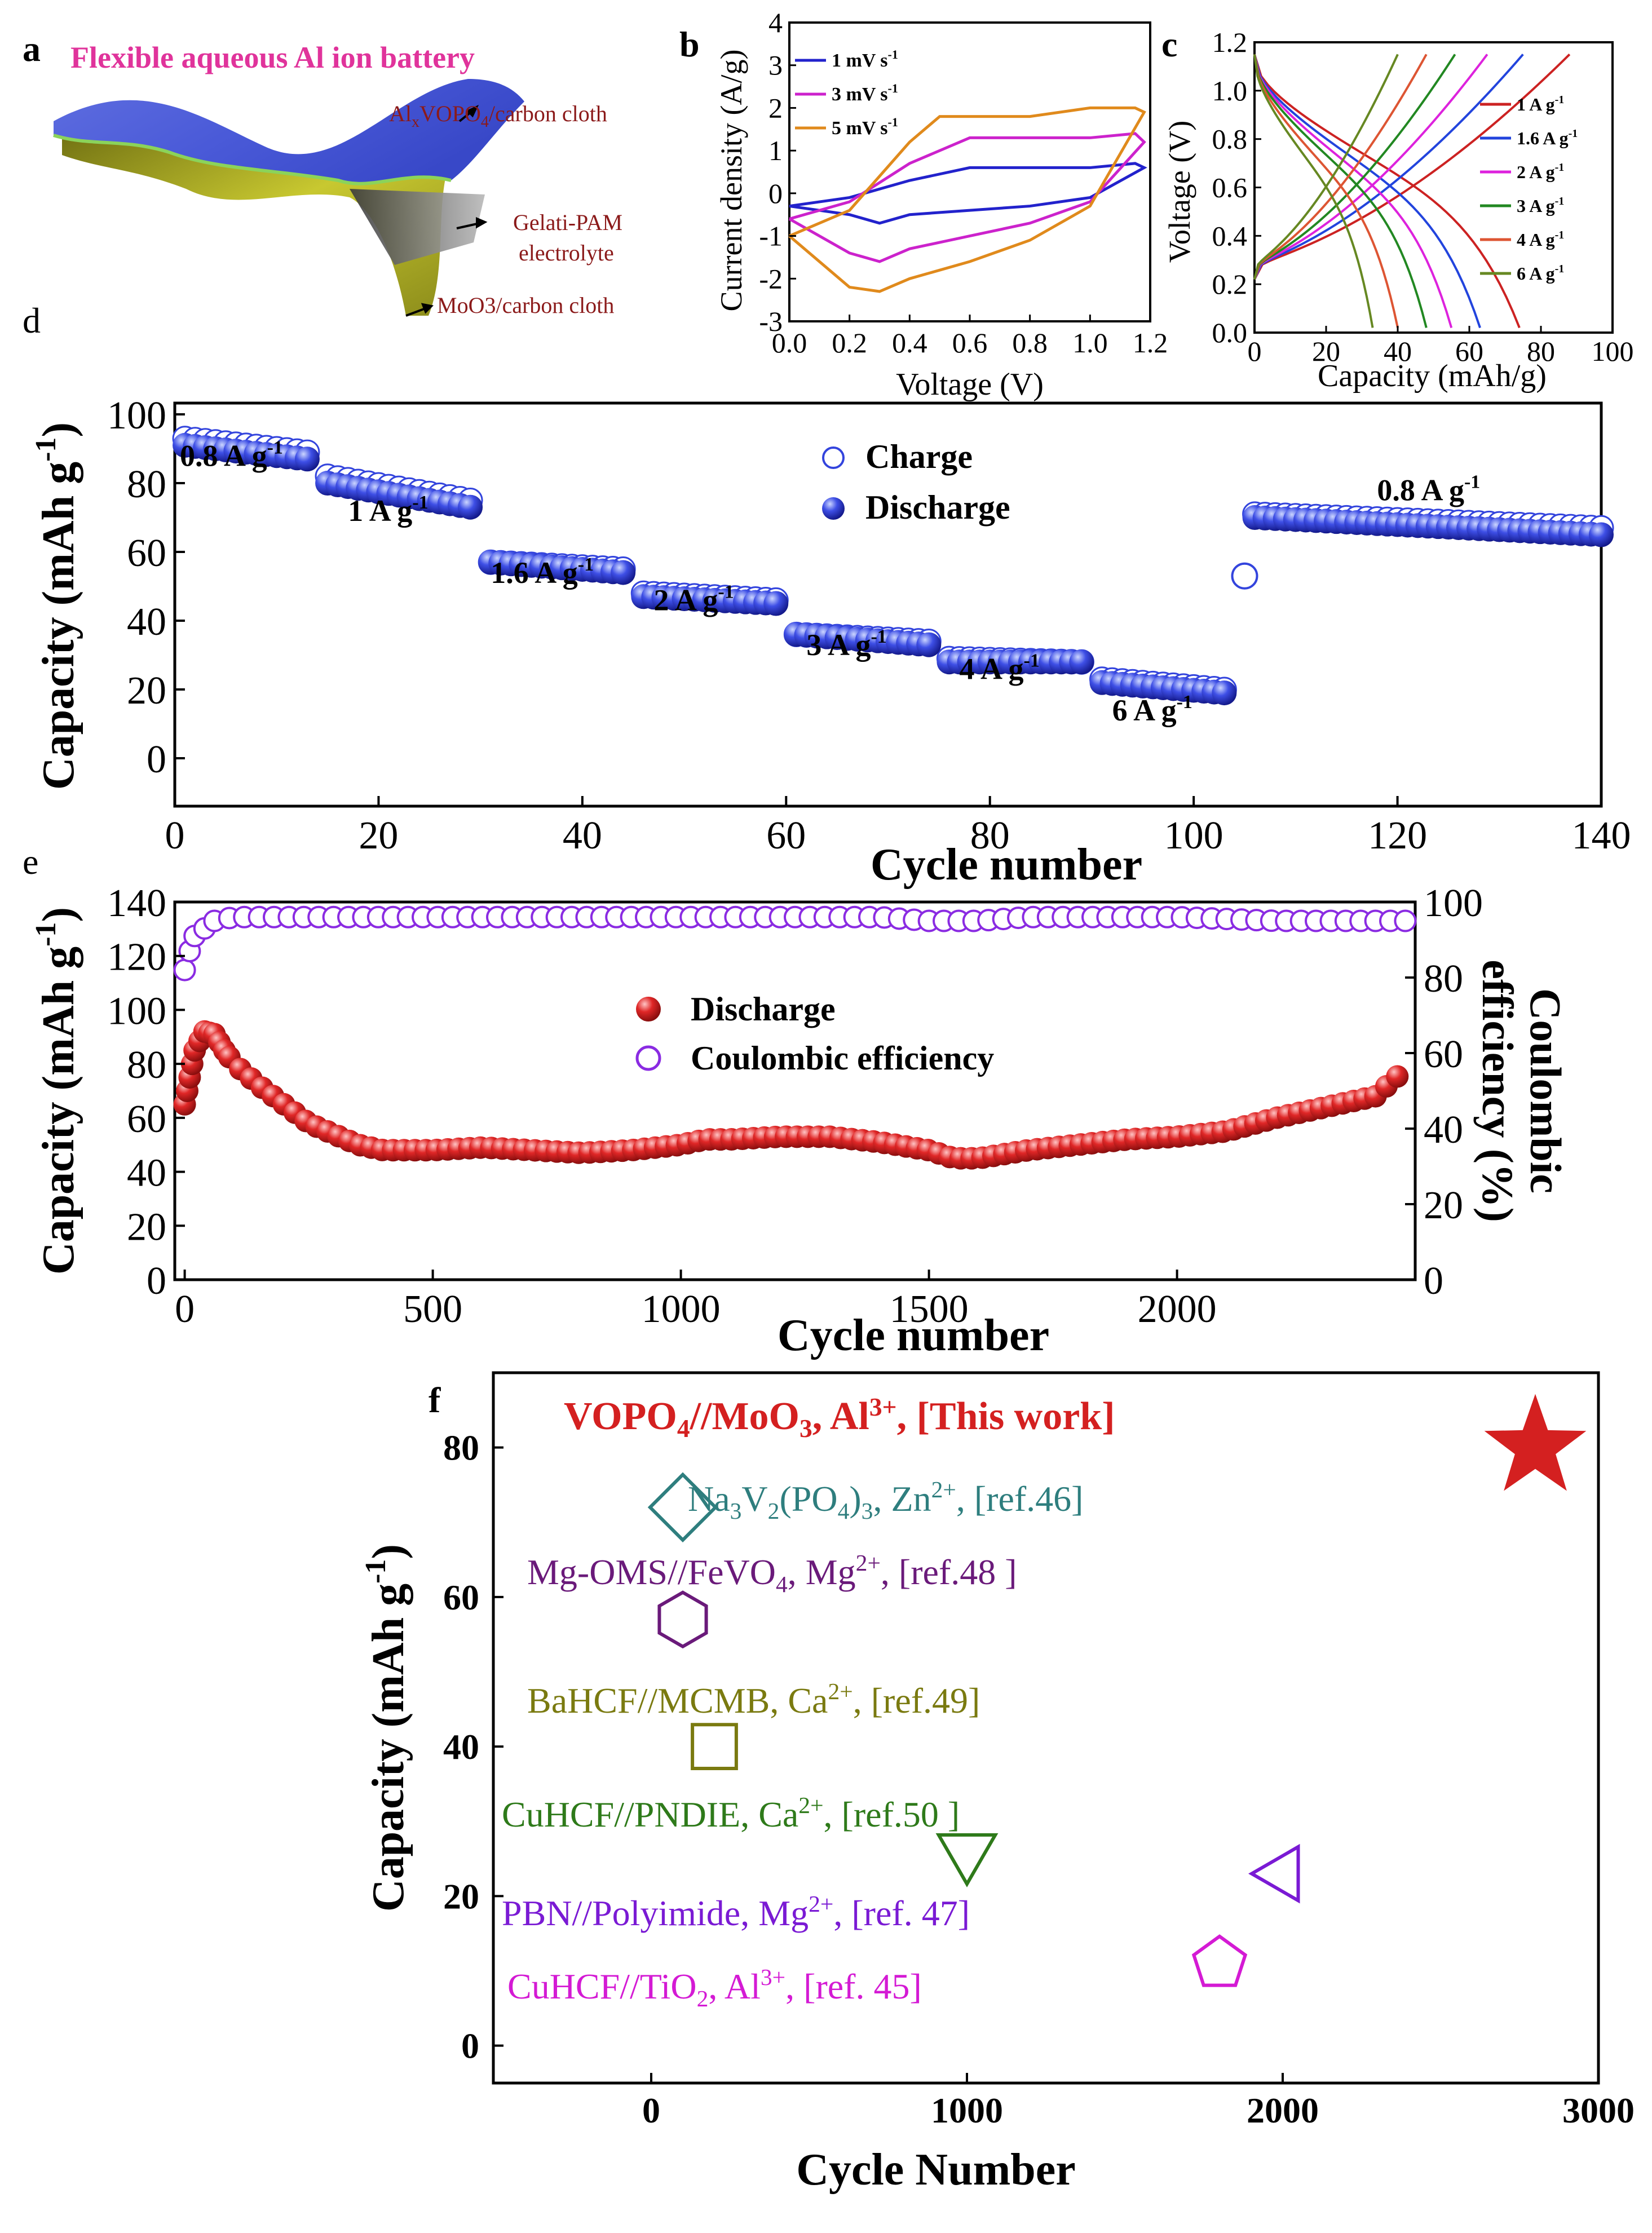 The image size is (1652, 2233). What do you see at coordinates (967, 1860) in the screenshot?
I see `marker-triangle-down` at bounding box center [967, 1860].